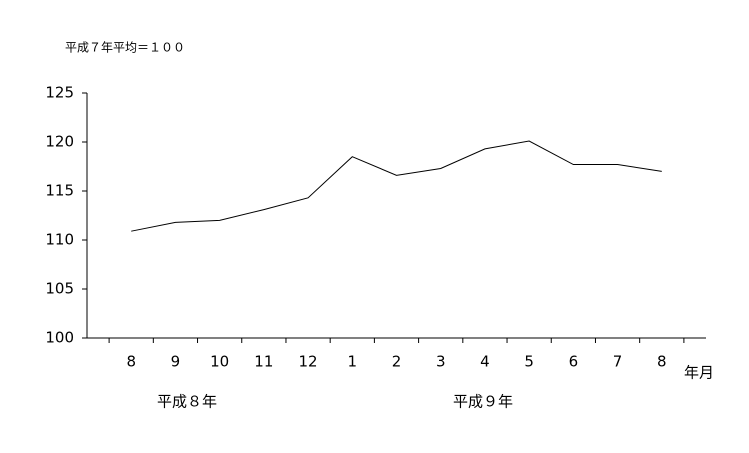  I want to click on group-label: 平成９年, so click(483, 402).